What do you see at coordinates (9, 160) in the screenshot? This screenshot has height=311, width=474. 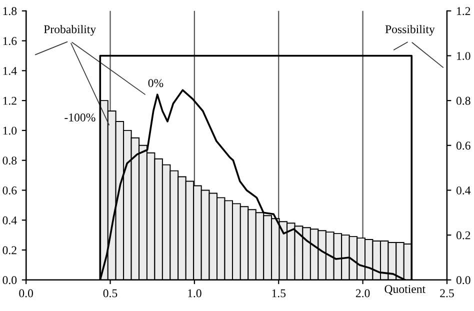 I see `y-tick-label: 0.8` at bounding box center [9, 160].